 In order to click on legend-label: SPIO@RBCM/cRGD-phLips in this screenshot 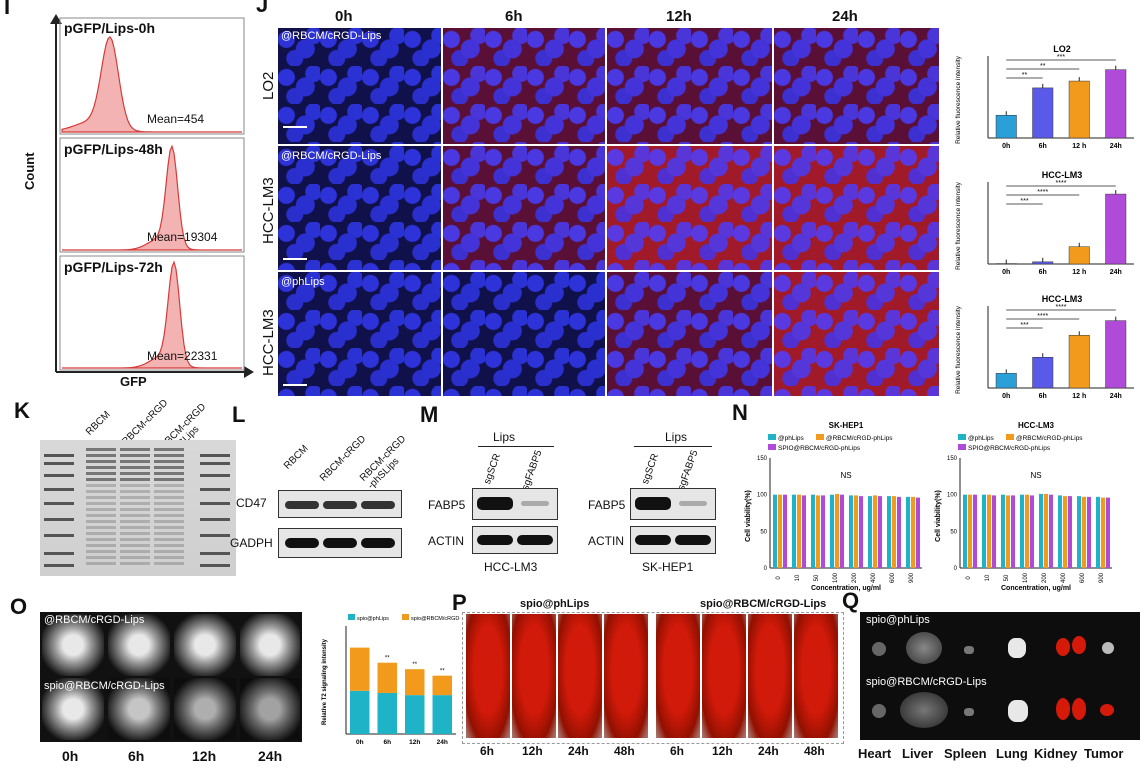, I will do `click(1009, 448)`.